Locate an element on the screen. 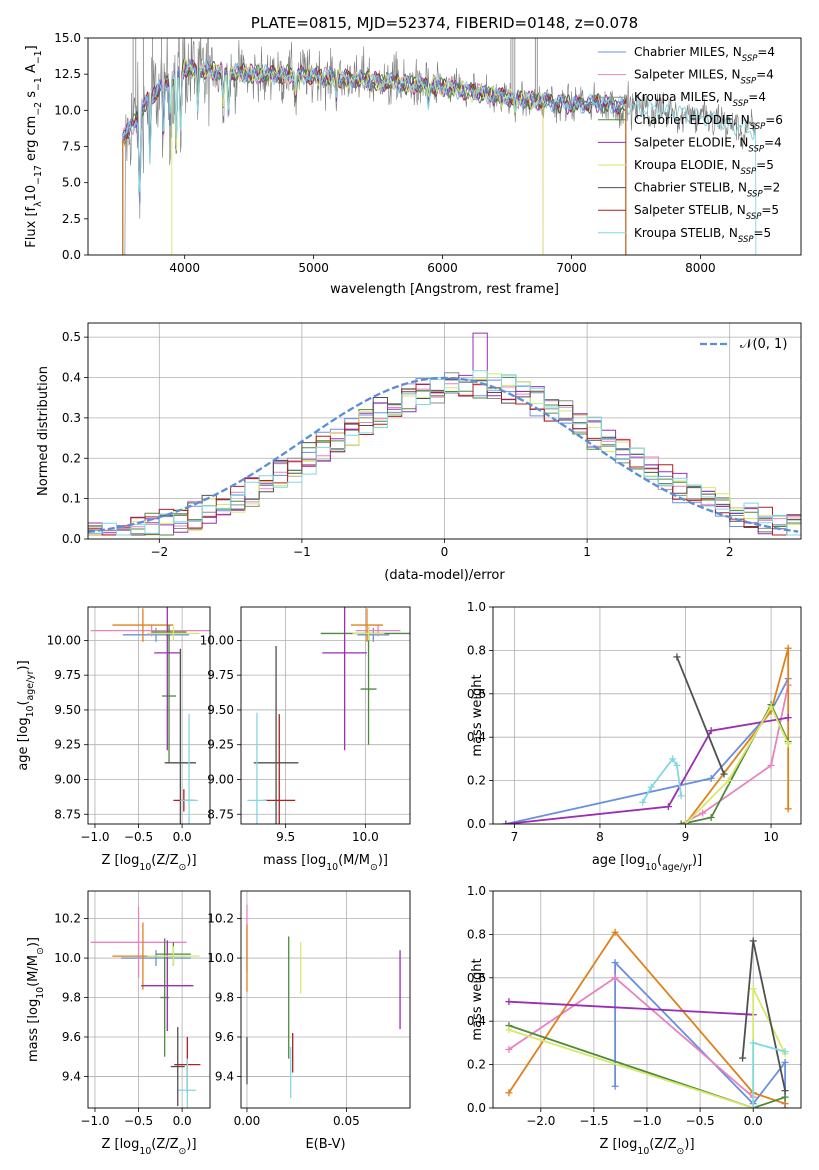 This screenshot has width=819, height=1170. y-tick-label: 5.0 is located at coordinates (71, 183).